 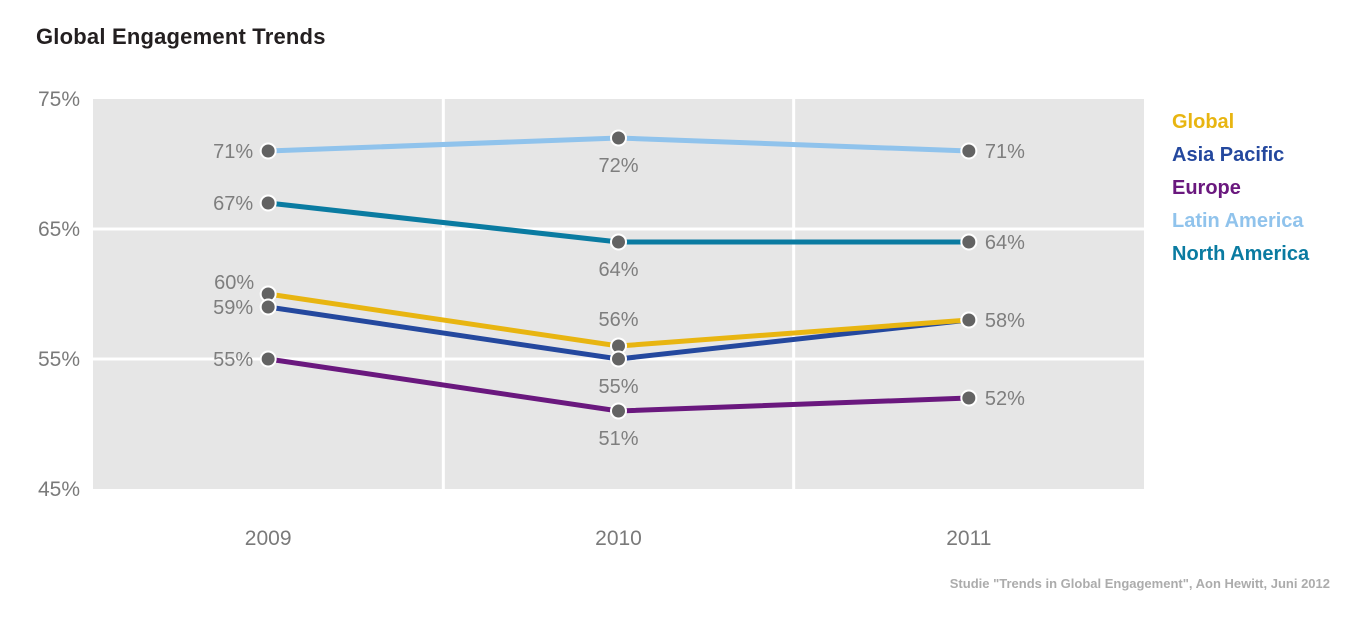 I want to click on data-point-label: 52%, so click(x=1005, y=399).